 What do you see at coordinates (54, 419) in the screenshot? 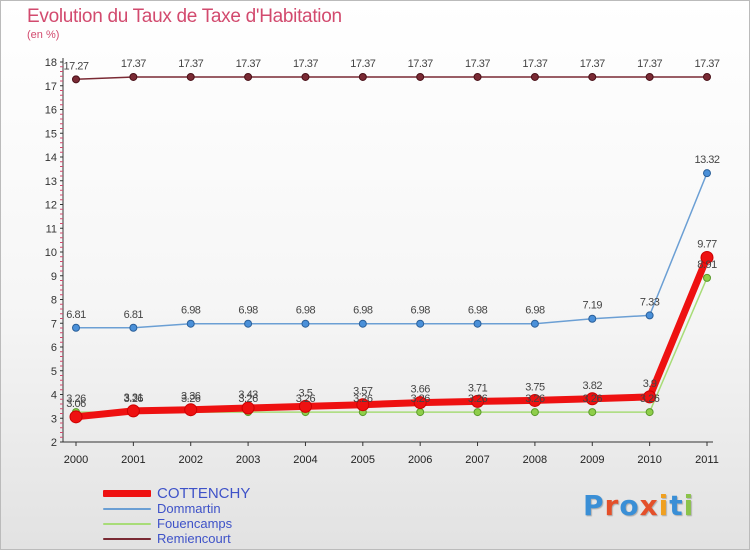
I see `y-tick-label: 3` at bounding box center [54, 419].